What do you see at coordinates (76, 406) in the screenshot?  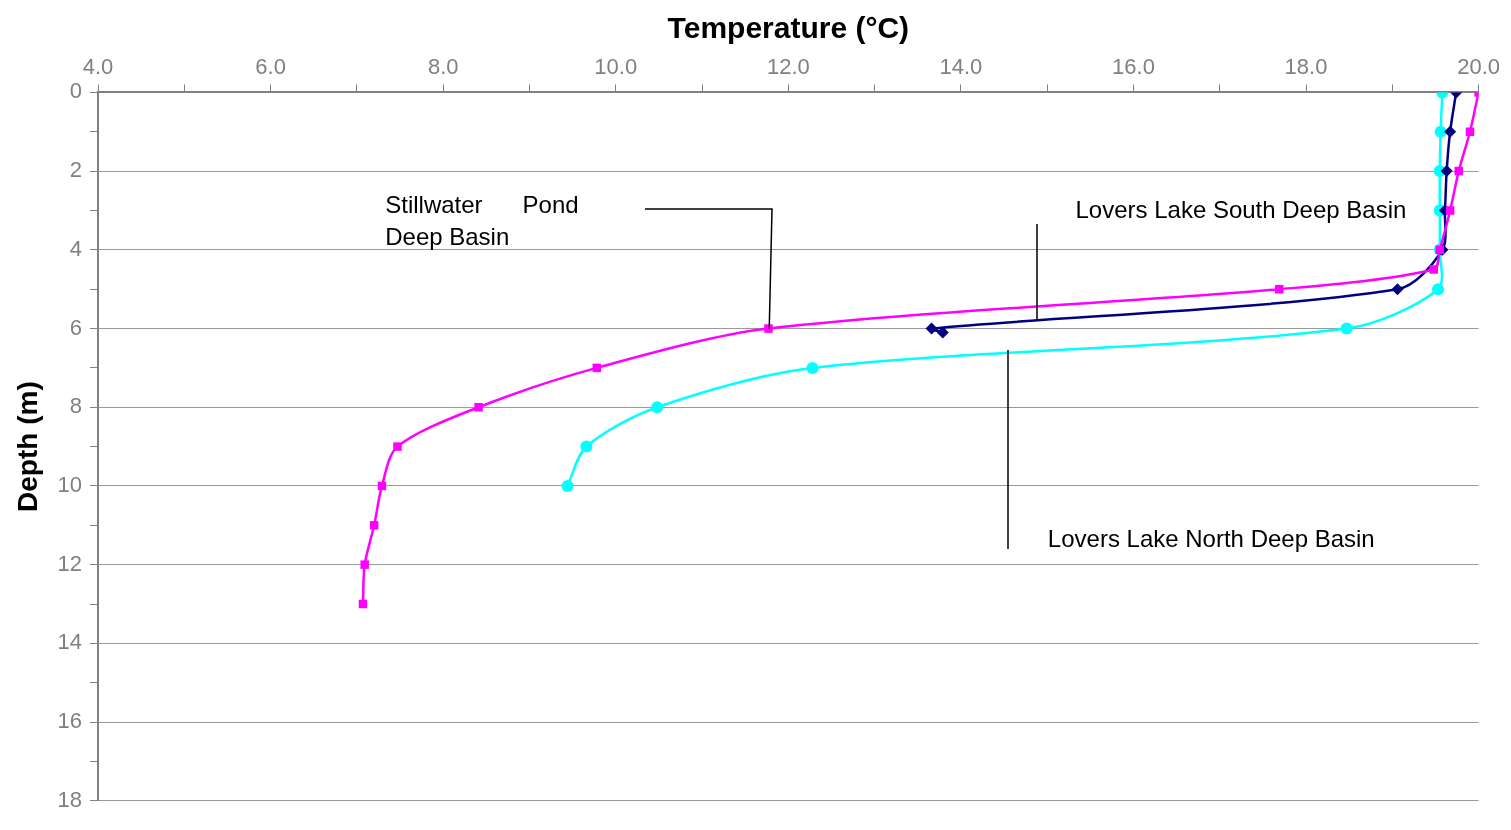 I see `y-tick-label: 8` at bounding box center [76, 406].